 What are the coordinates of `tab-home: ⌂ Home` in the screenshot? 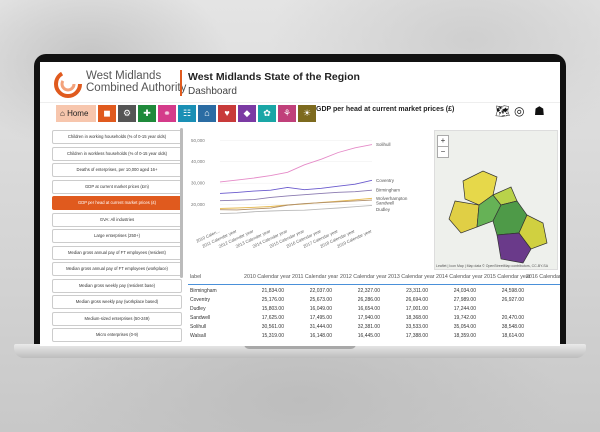 It's located at (76, 113).